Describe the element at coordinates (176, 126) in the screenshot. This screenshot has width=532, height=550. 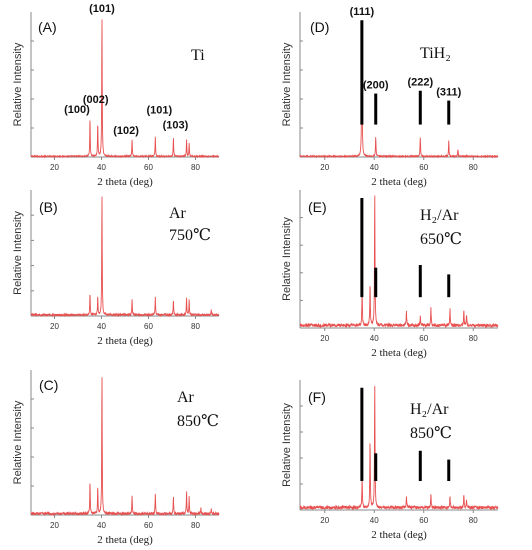
I see `peak-index-label: (103)` at that location.